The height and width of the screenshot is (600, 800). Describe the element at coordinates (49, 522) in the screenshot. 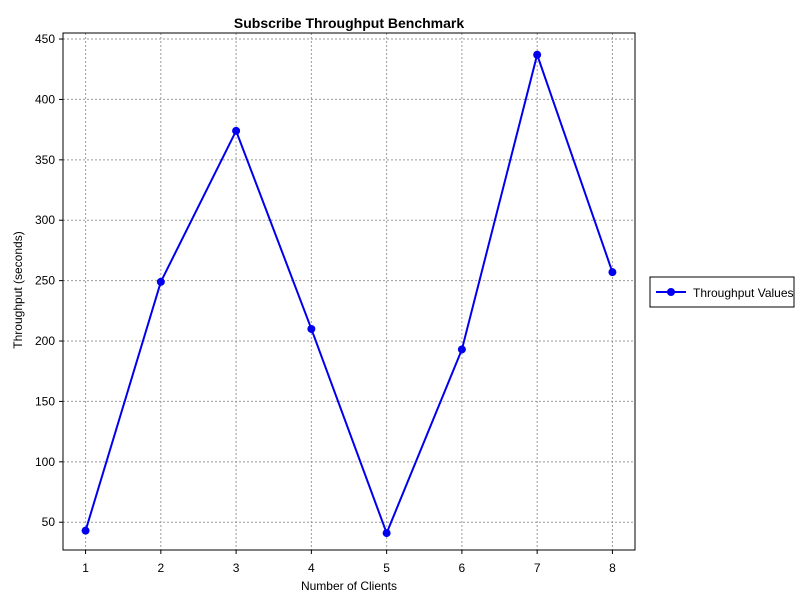

I see `y-tick-label: 50` at that location.